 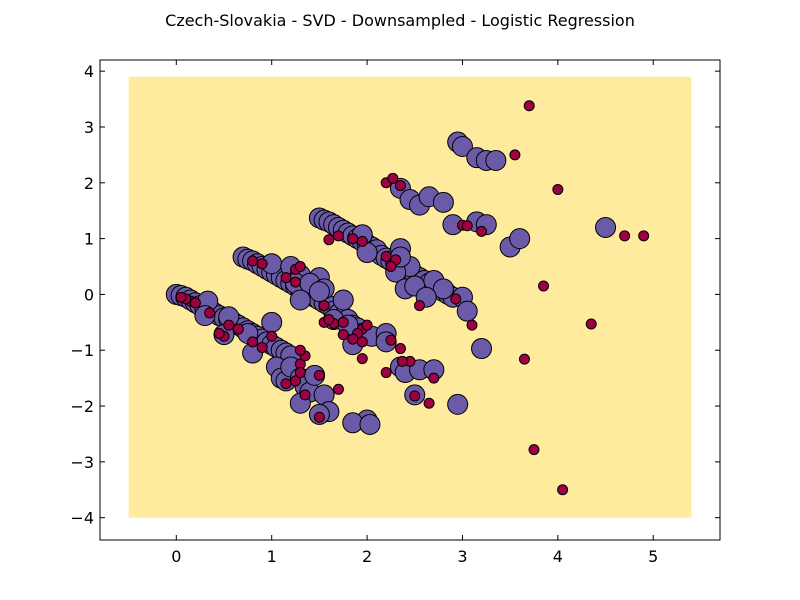 I want to click on x-tick-label-5: 5, so click(x=653, y=556).